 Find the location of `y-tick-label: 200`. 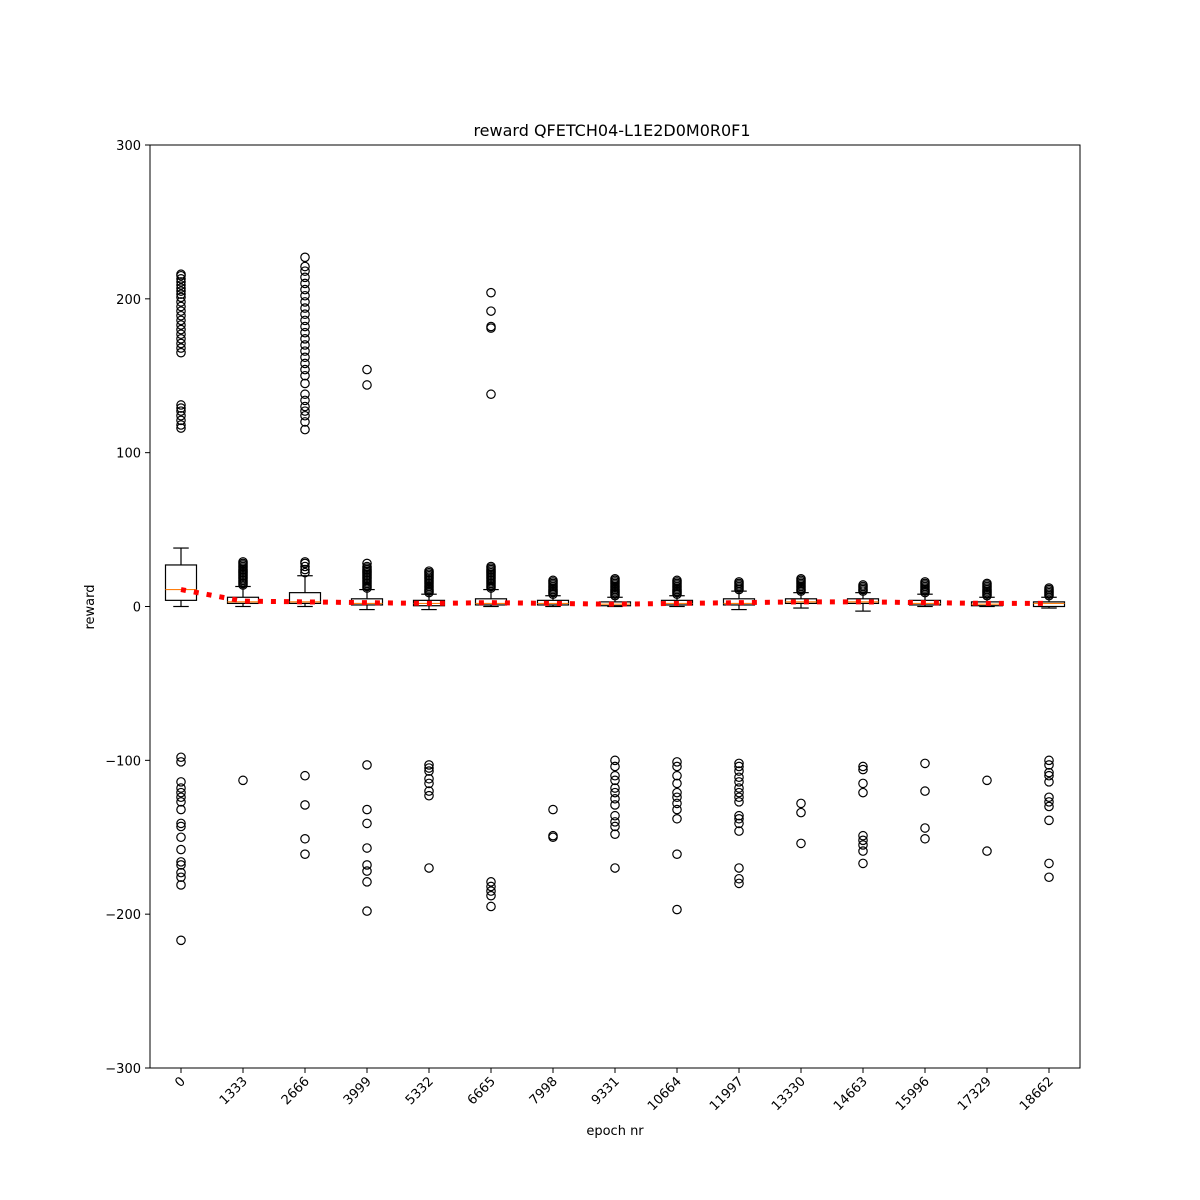

y-tick-label: 200 is located at coordinates (128, 300).